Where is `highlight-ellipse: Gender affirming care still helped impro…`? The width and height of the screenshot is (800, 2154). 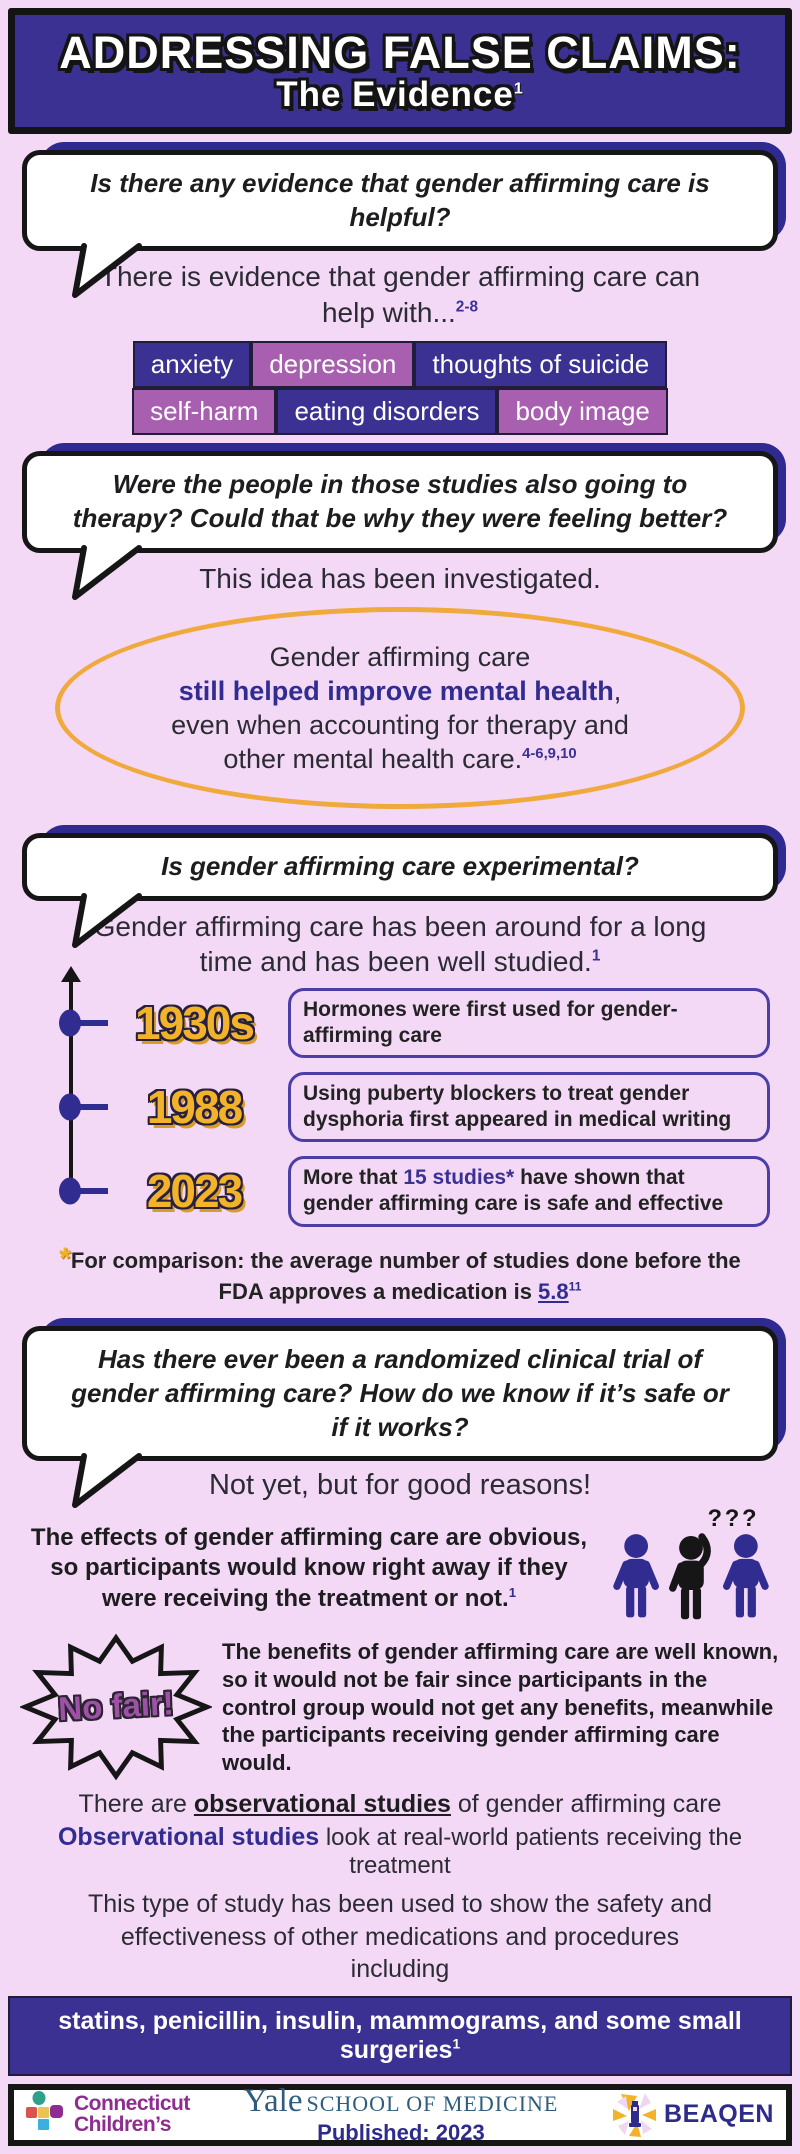
highlight-ellipse: Gender affirming care still helped impro… is located at coordinates (400, 707).